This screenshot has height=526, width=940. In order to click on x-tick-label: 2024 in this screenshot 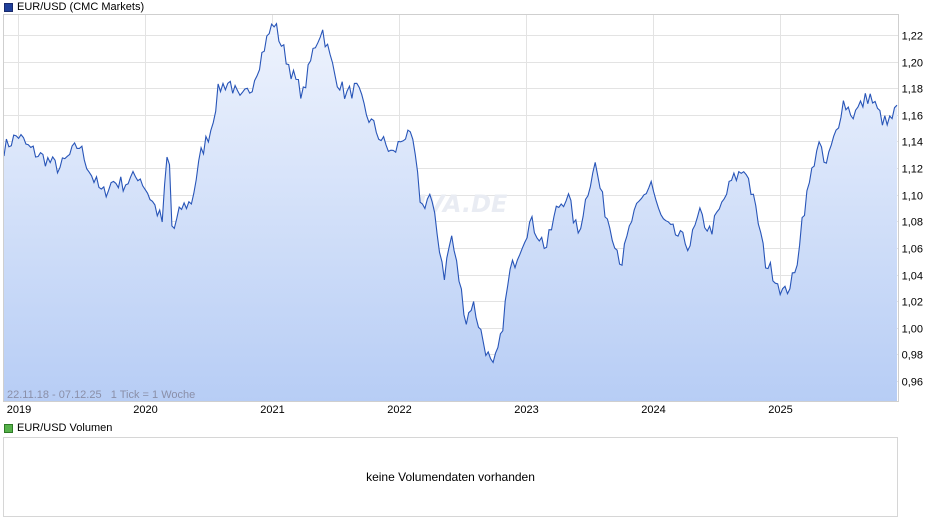, I will do `click(653, 410)`.